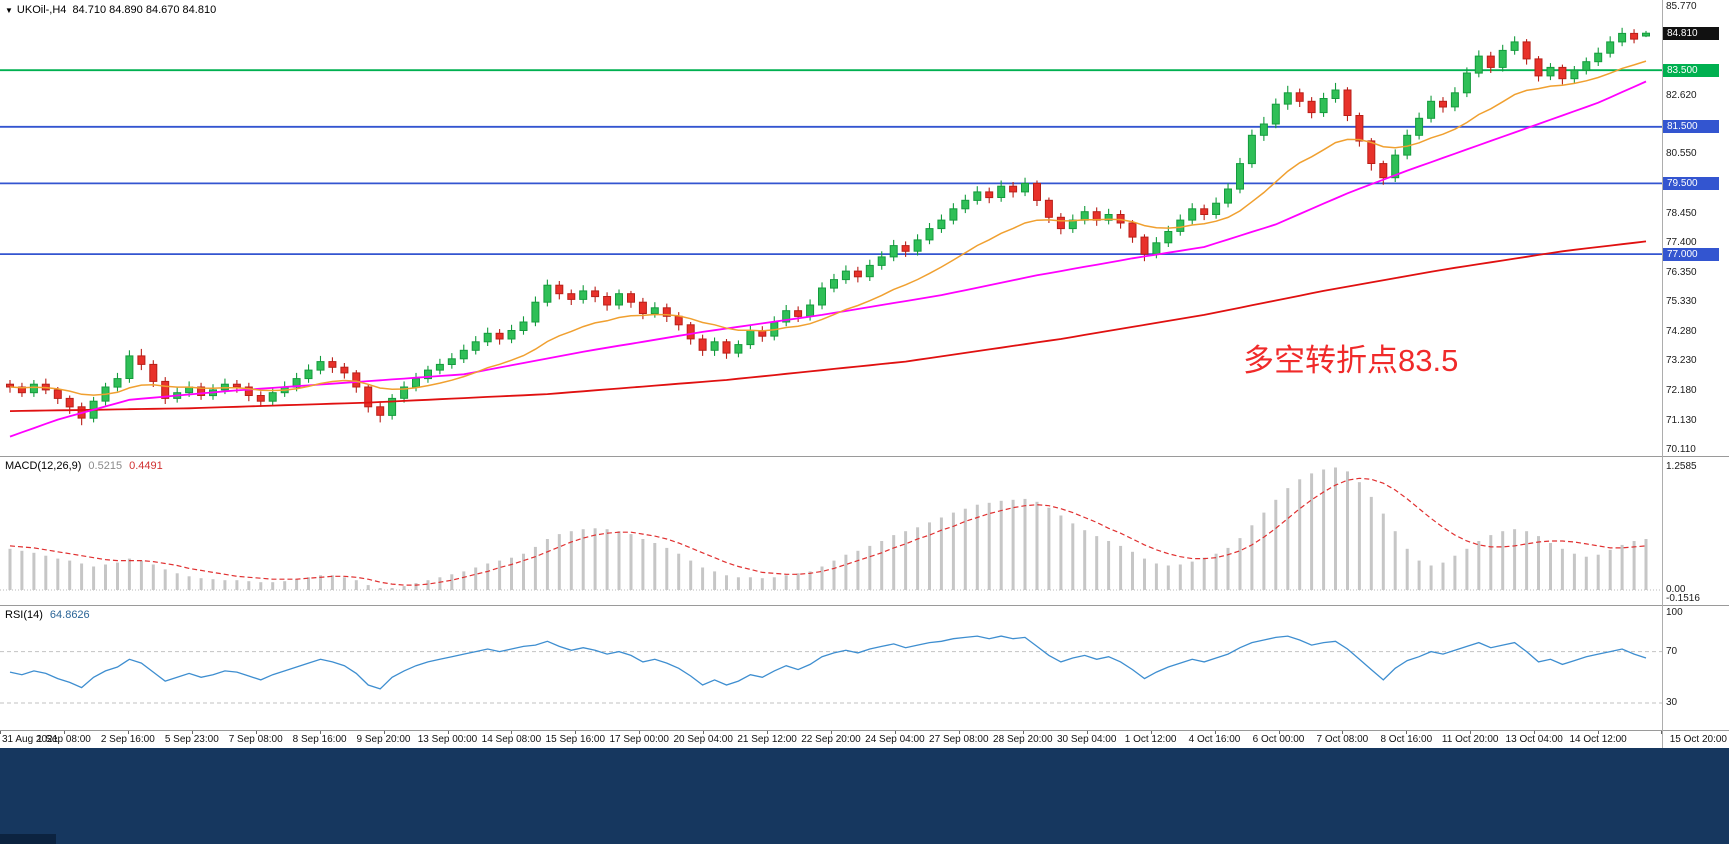  I want to click on price-scale-label: 76.350, so click(1681, 272).